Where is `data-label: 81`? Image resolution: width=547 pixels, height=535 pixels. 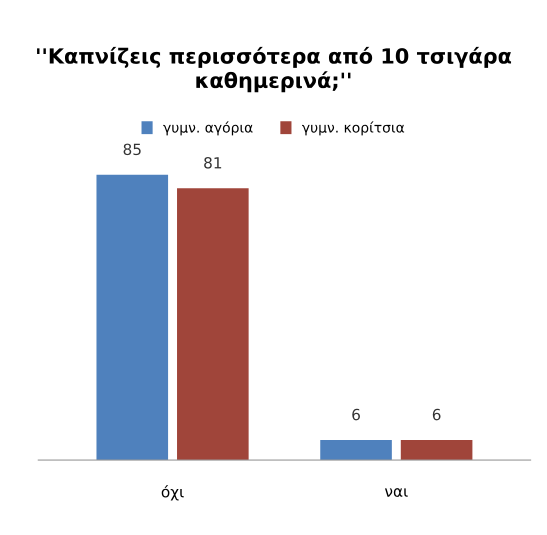
data-label: 81 is located at coordinates (213, 163).